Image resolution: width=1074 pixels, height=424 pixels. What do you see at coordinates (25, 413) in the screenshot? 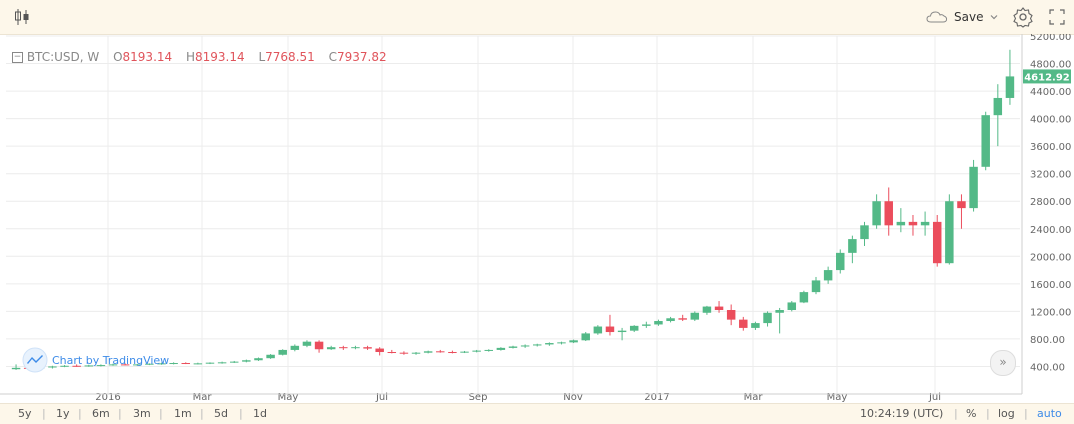
I see `period-5y: 5y` at bounding box center [25, 413].